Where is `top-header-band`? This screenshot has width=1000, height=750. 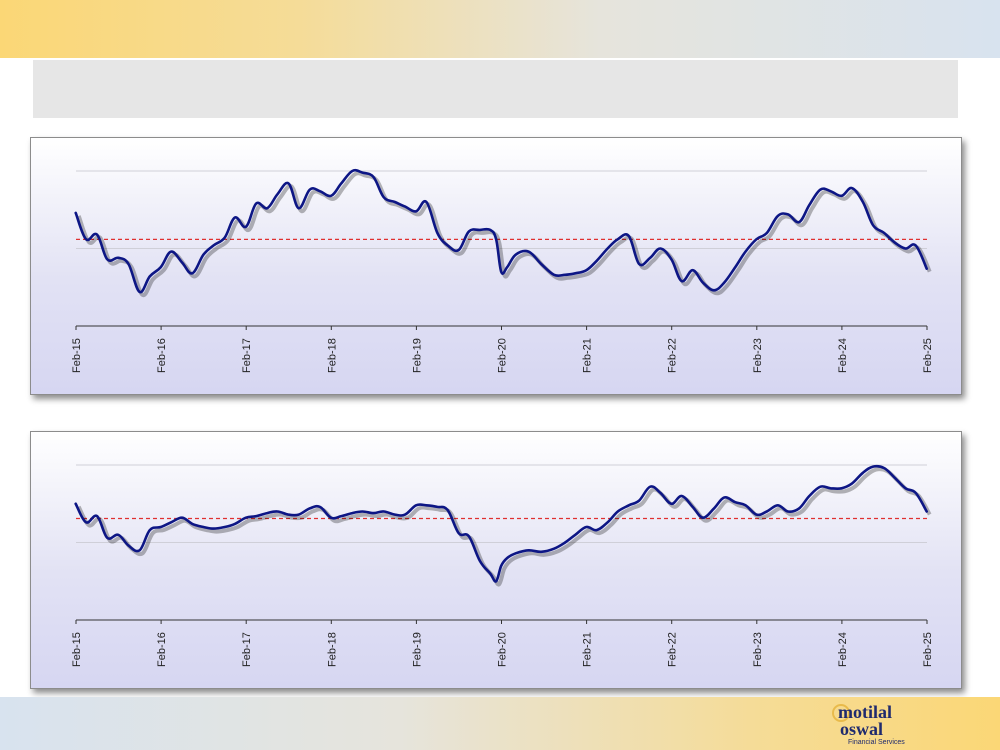 top-header-band is located at coordinates (500, 29).